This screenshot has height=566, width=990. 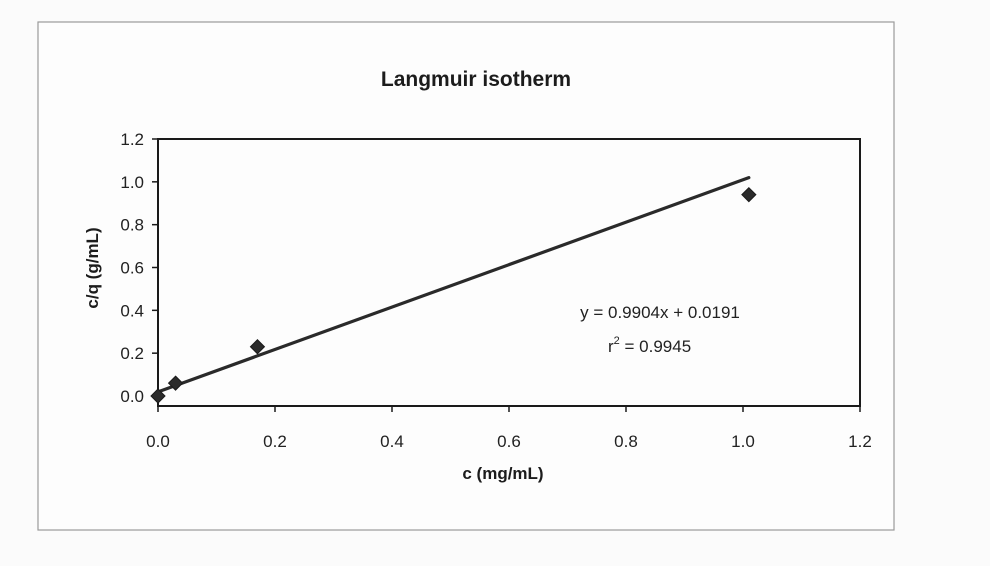 What do you see at coordinates (132, 353) in the screenshot?
I see `y-tick-label: 0.2` at bounding box center [132, 353].